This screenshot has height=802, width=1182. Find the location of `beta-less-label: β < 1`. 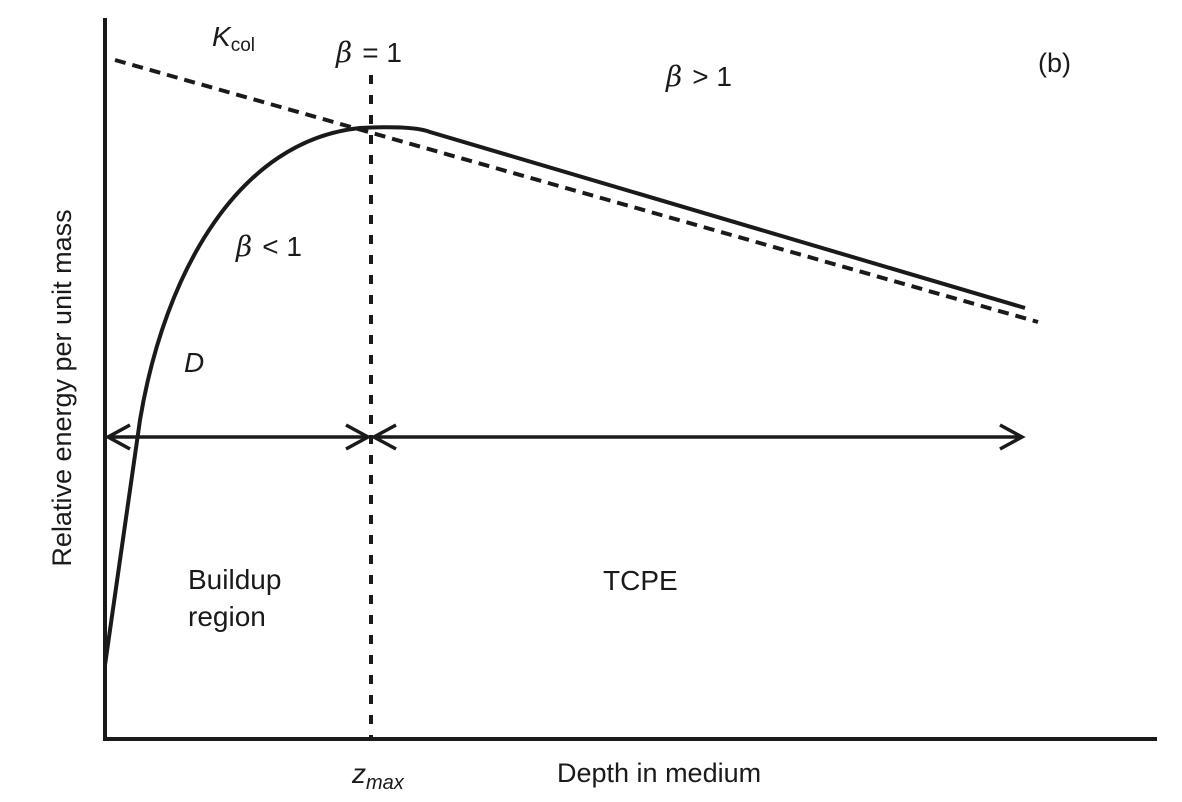

beta-less-label: β < 1 is located at coordinates (268, 246).